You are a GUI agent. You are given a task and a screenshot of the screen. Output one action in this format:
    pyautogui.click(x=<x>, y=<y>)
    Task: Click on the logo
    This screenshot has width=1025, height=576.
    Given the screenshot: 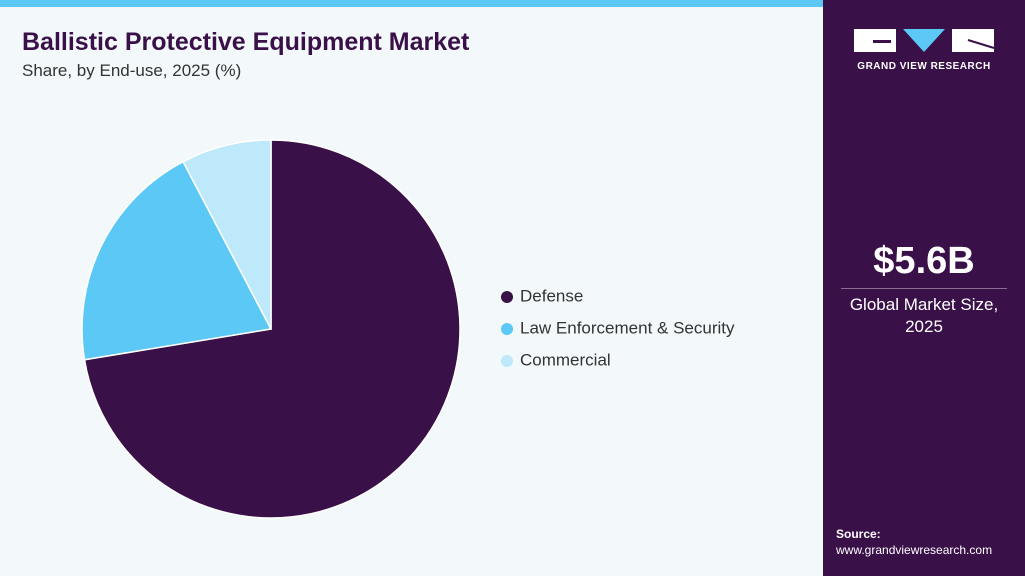 What is the action you would take?
    pyautogui.click(x=924, y=40)
    